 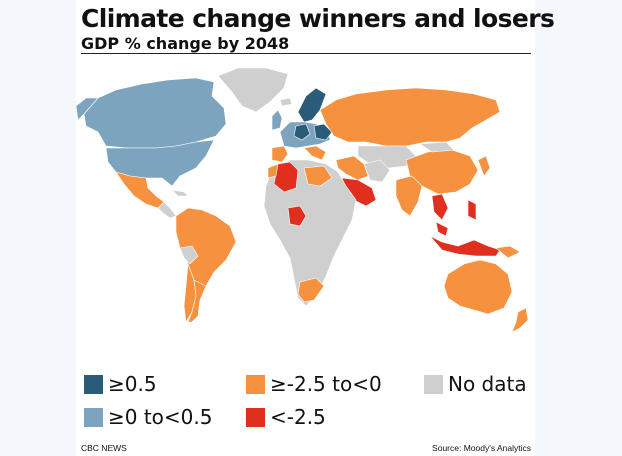 I want to click on libya-egypt-region, so click(x=318, y=176).